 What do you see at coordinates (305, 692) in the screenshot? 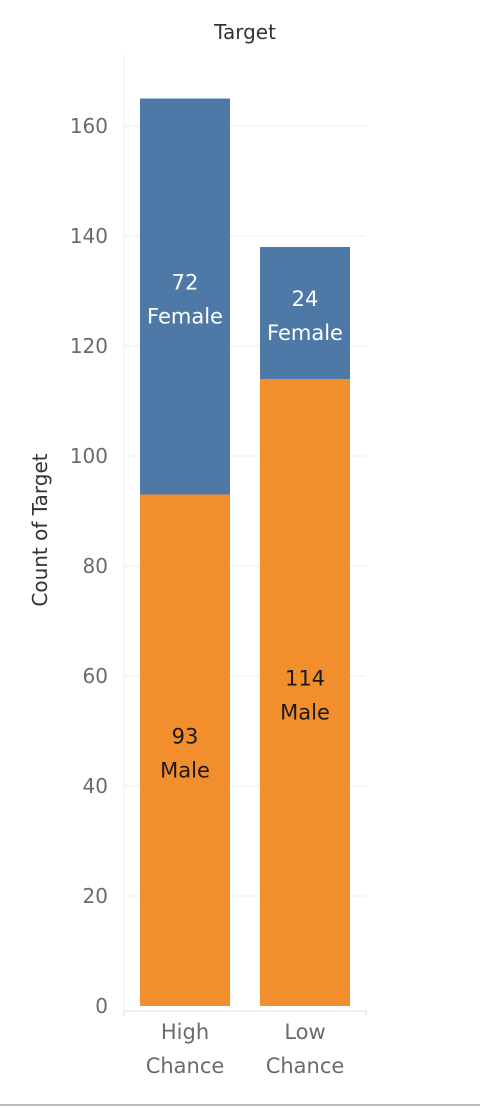
I see `bar-male-low-chance` at bounding box center [305, 692].